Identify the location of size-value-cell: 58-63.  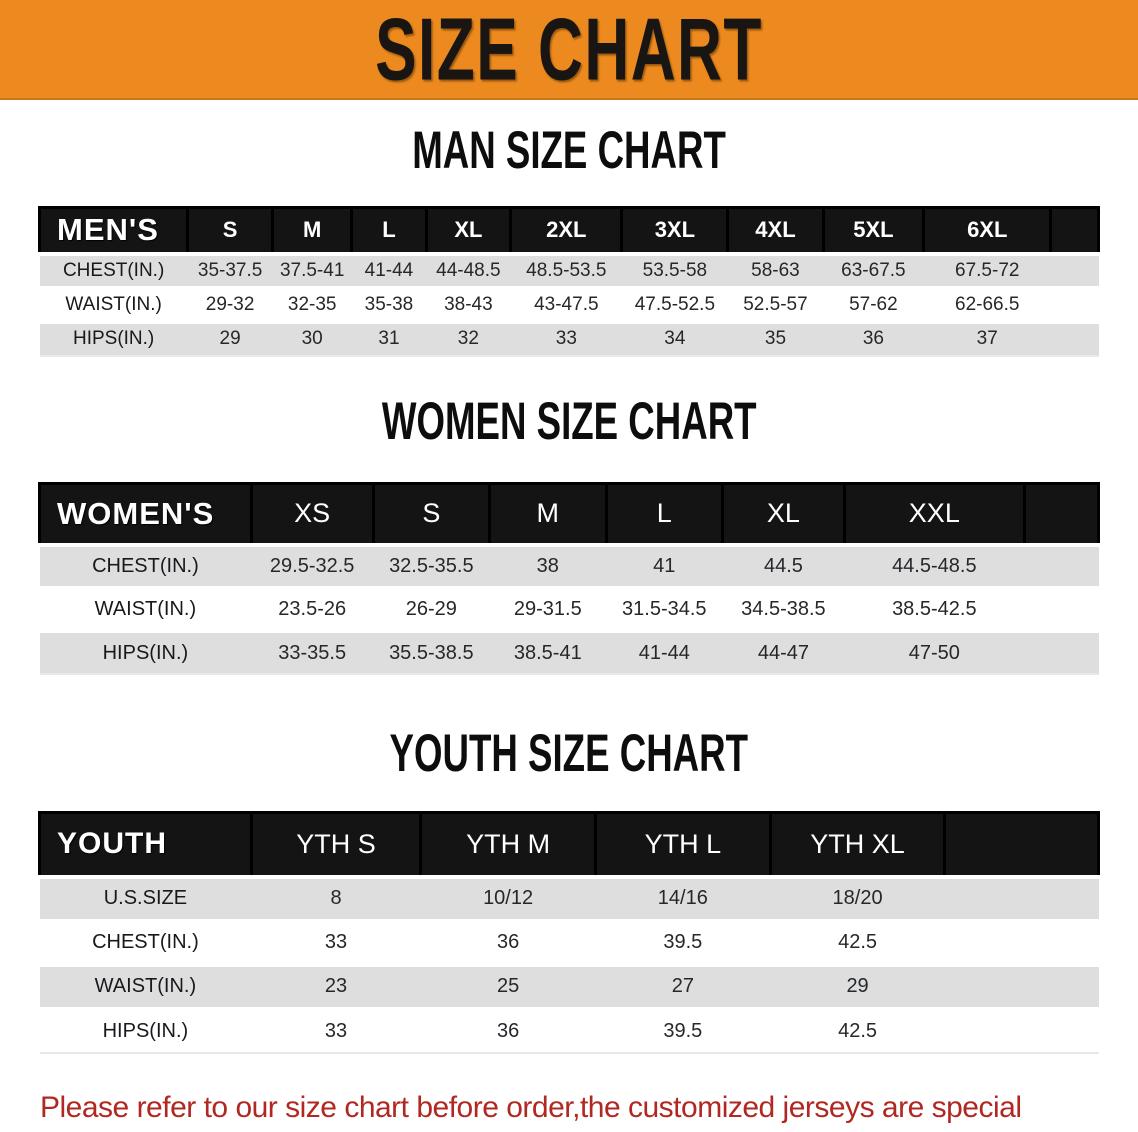
(775, 269).